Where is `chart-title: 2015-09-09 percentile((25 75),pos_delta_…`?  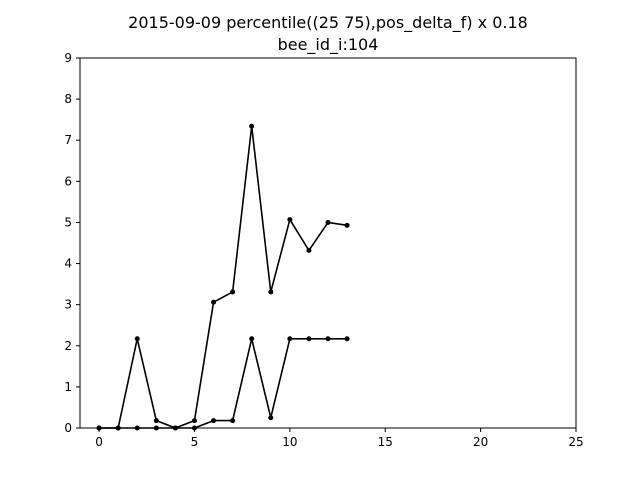
chart-title: 2015-09-09 percentile((25 75),pos_delta_… is located at coordinates (328, 23).